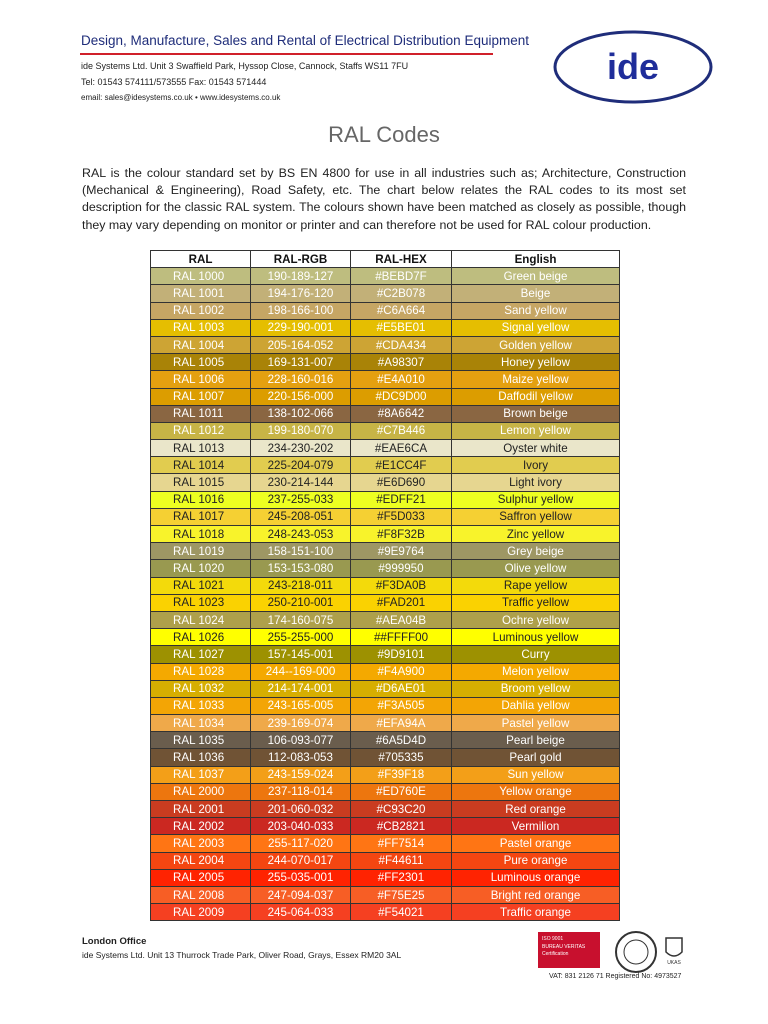  Describe the element at coordinates (200, 379) in the screenshot. I see `table-cell: RAL 1006` at that location.